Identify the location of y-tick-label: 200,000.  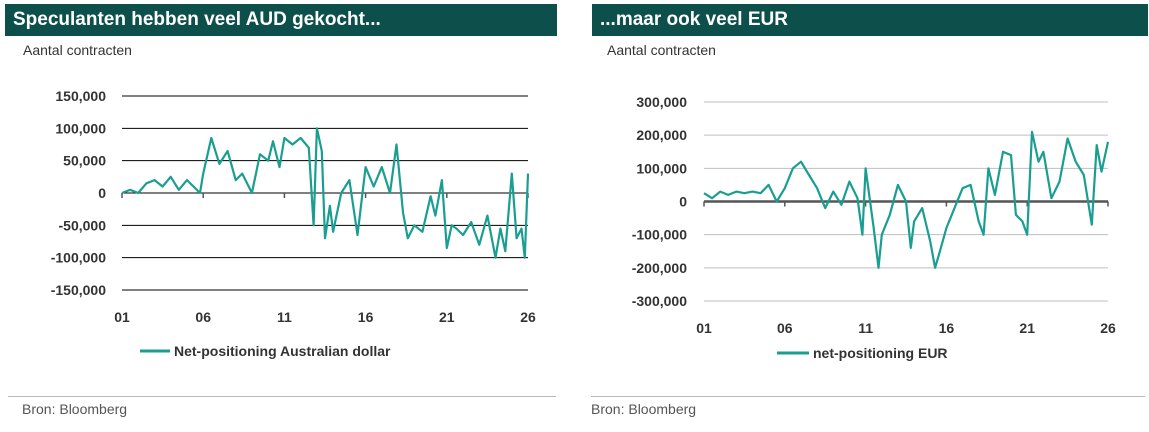
(661, 135).